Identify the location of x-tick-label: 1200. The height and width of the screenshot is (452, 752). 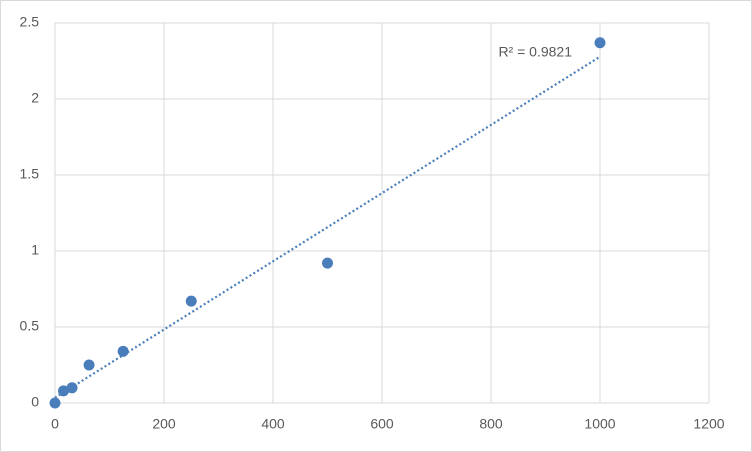
(708, 424).